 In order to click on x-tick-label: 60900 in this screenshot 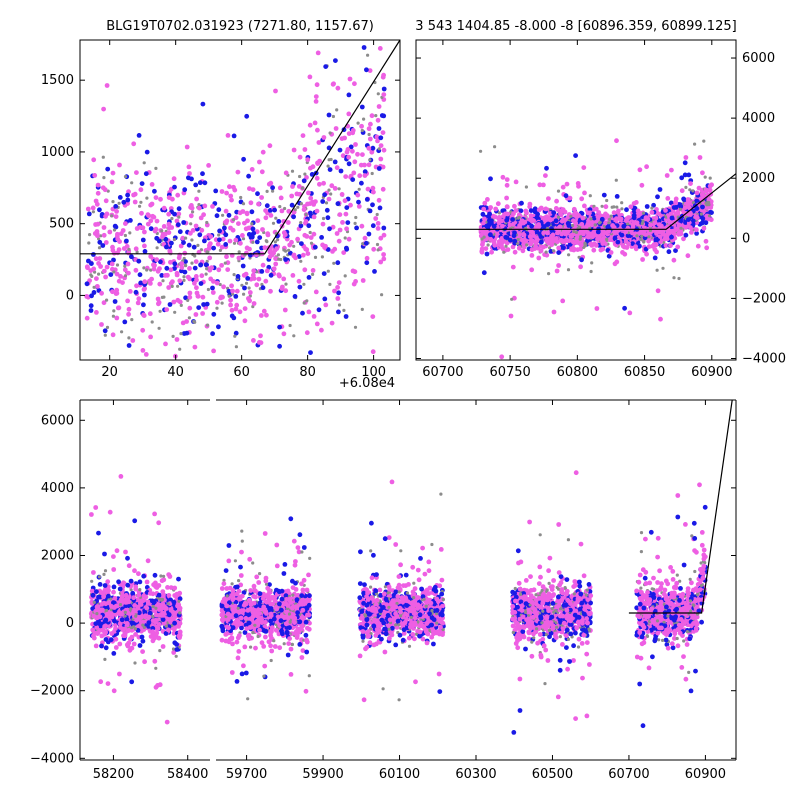, I will do `click(711, 372)`.